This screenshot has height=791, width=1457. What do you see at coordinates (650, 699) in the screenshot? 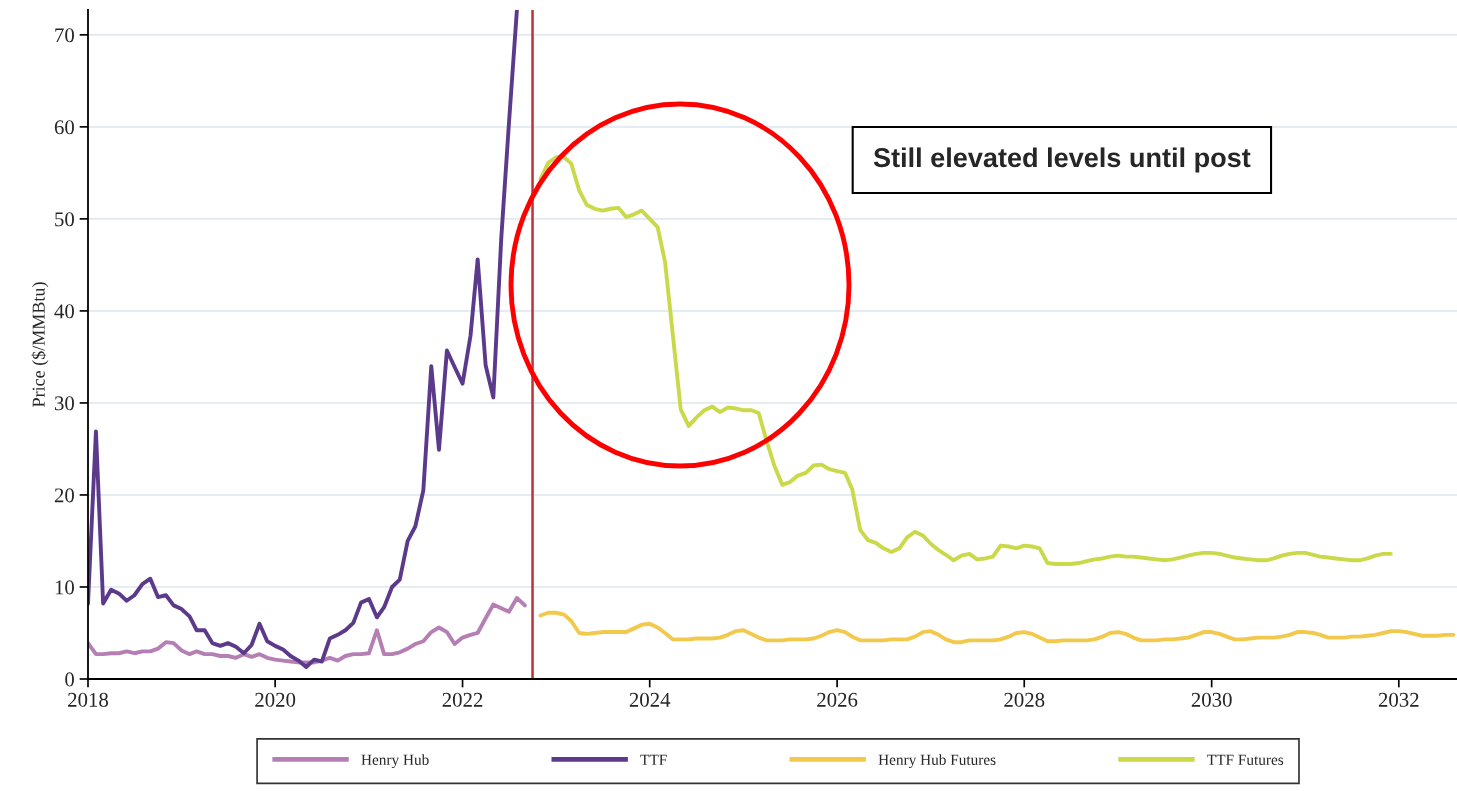
I see `x-tick-label: 2024` at bounding box center [650, 699].